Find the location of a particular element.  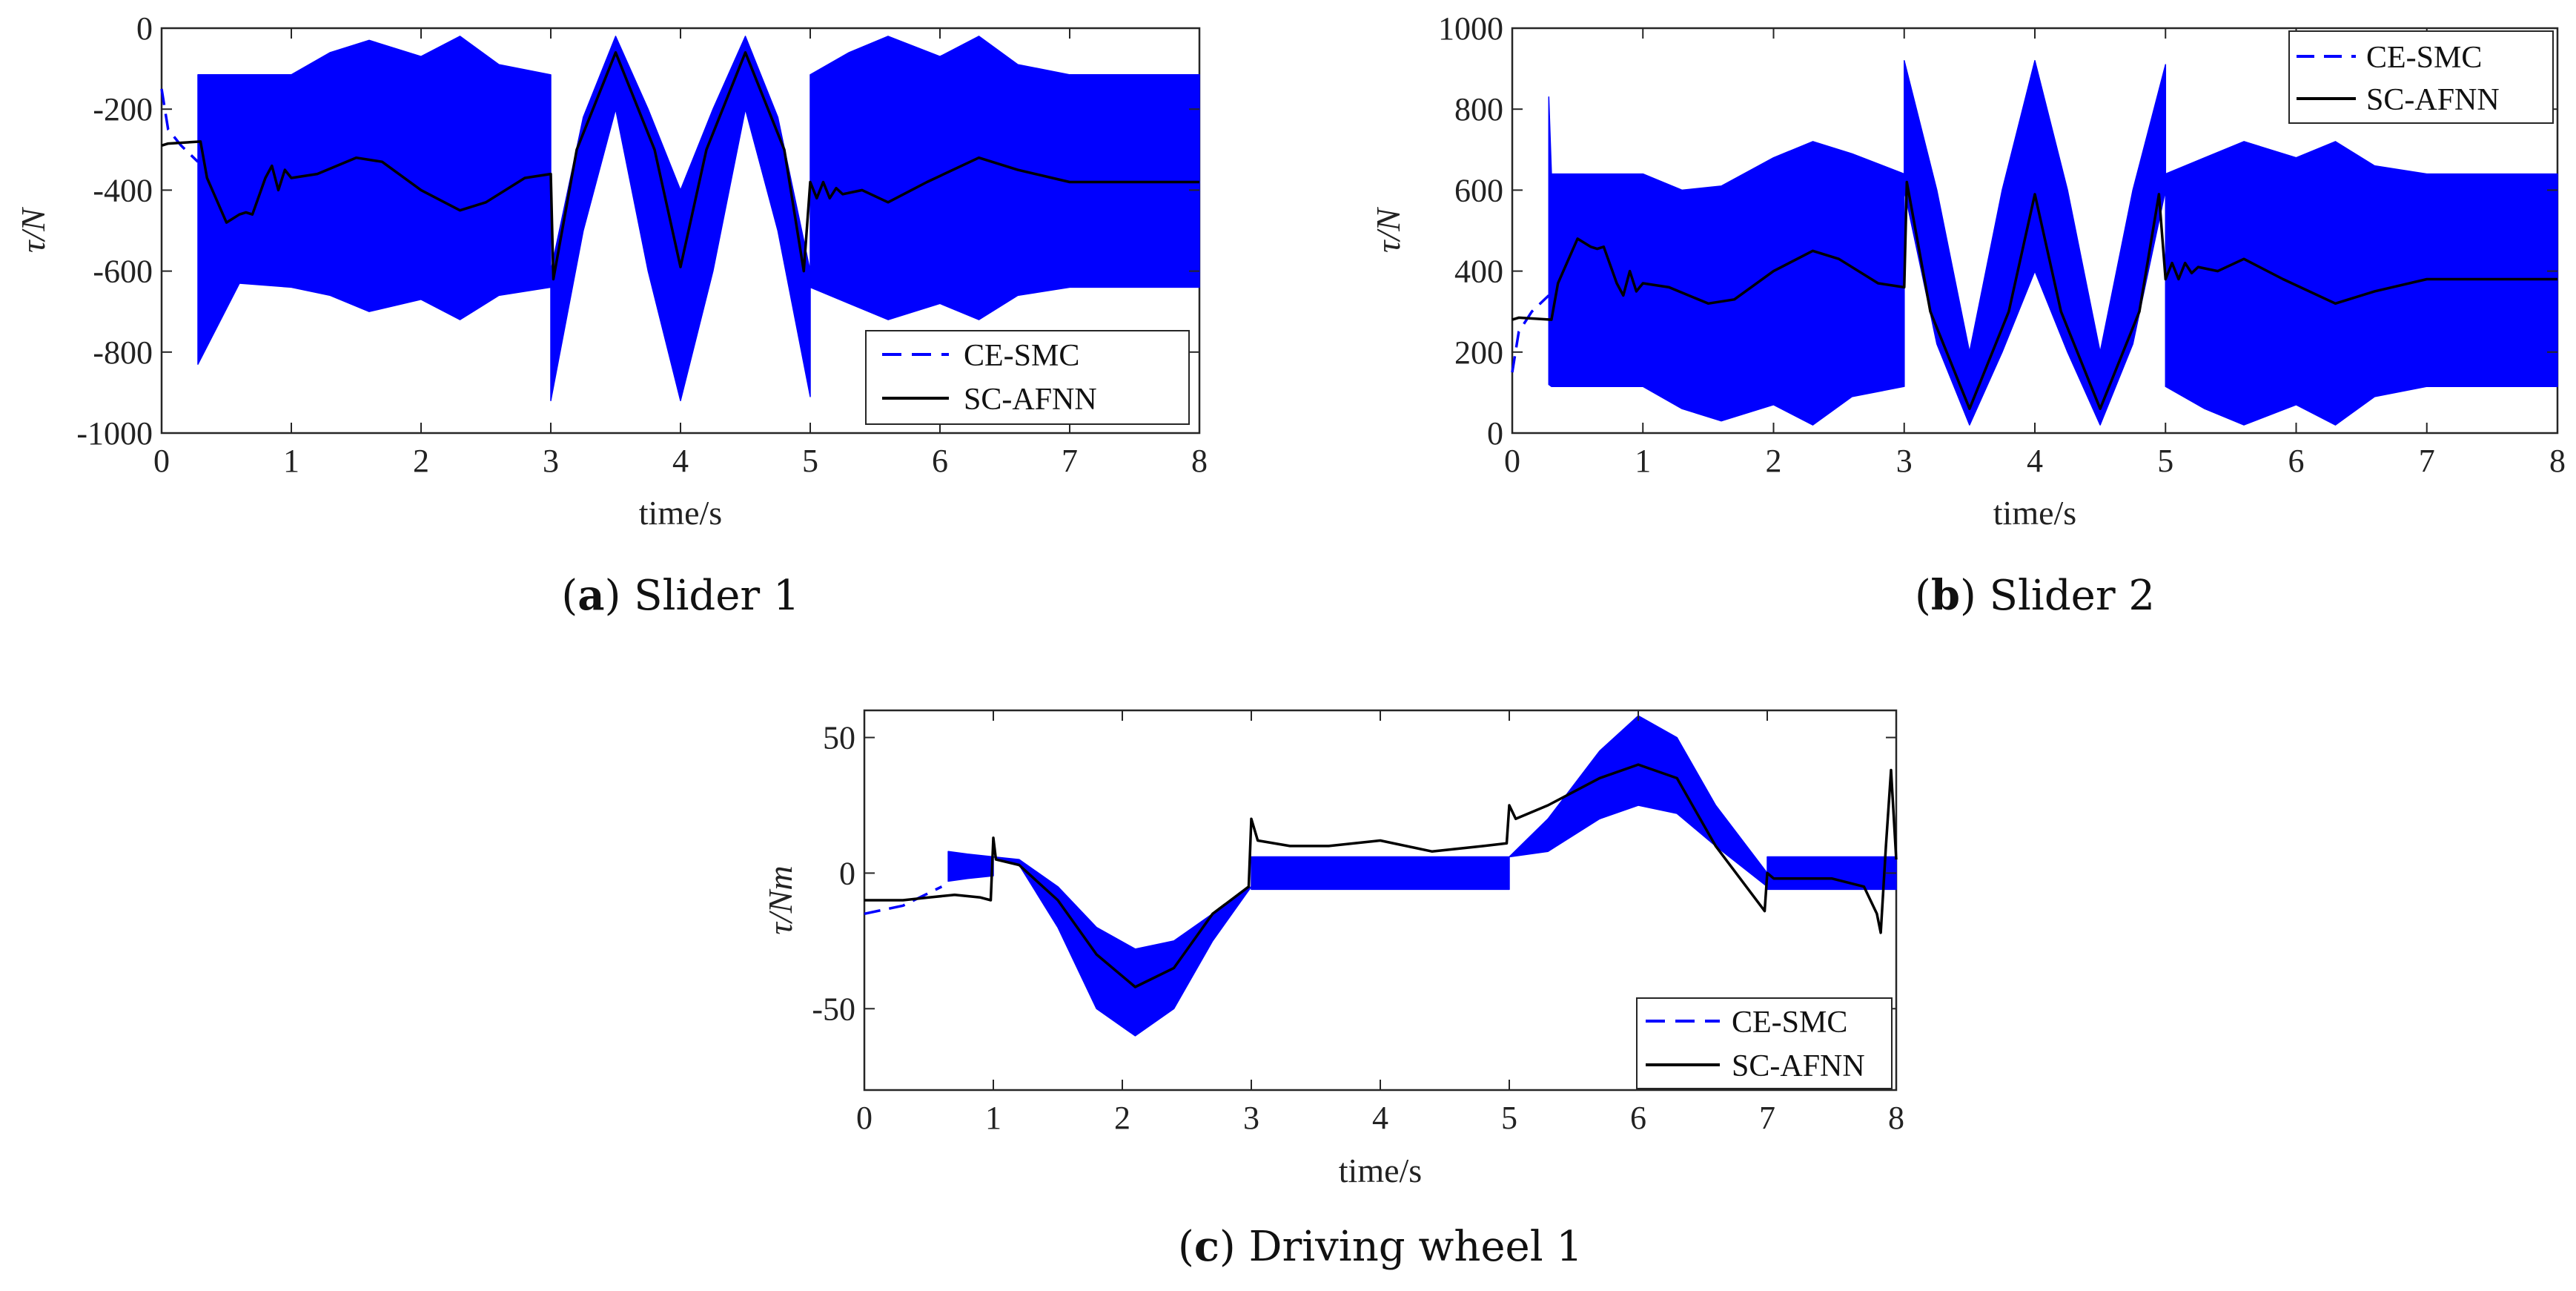

x-tick-label-b-3: 3 is located at coordinates (1904, 461).